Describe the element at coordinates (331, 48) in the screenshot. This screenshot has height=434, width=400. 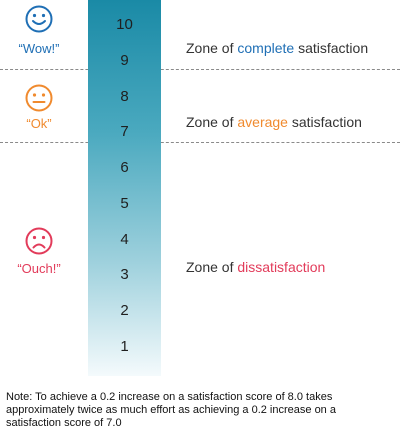
I see `zone-complete-suffix: satisfaction` at that location.